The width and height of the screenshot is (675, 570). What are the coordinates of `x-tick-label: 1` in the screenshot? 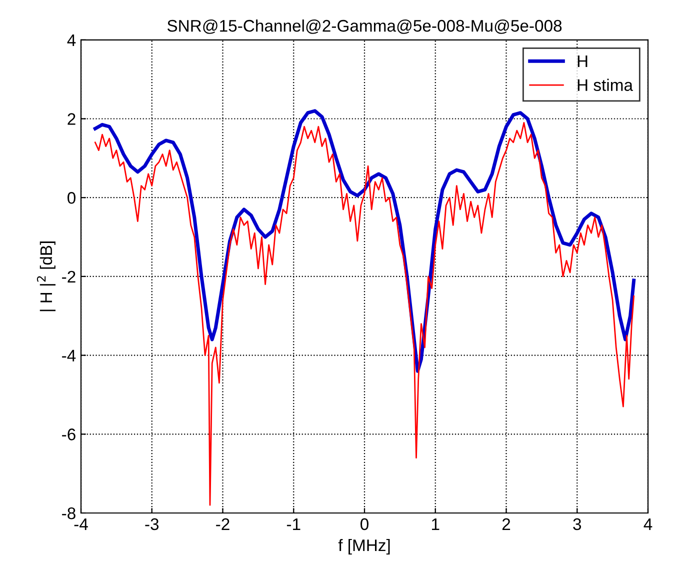 It's located at (436, 524).